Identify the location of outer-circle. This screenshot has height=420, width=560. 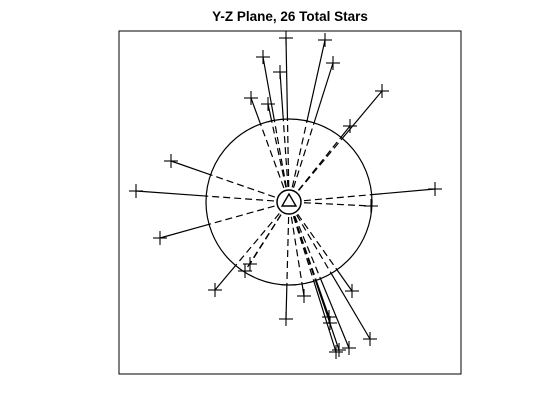
(289, 202).